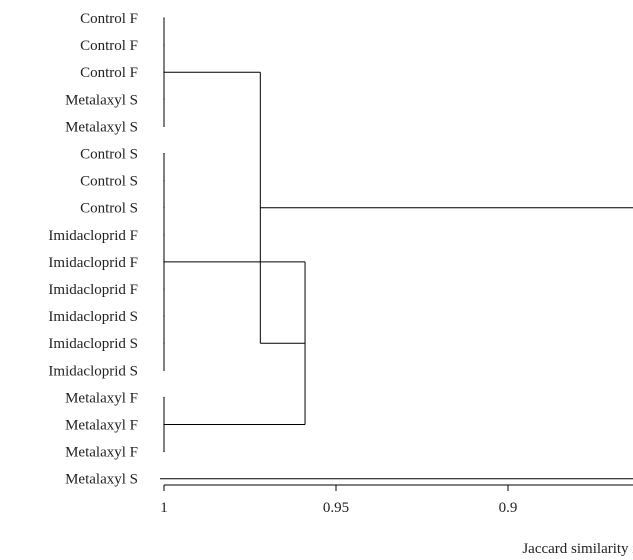 The image size is (633, 560). I want to click on x-axis: 10.950.90.850.80.75, so click(396, 500).